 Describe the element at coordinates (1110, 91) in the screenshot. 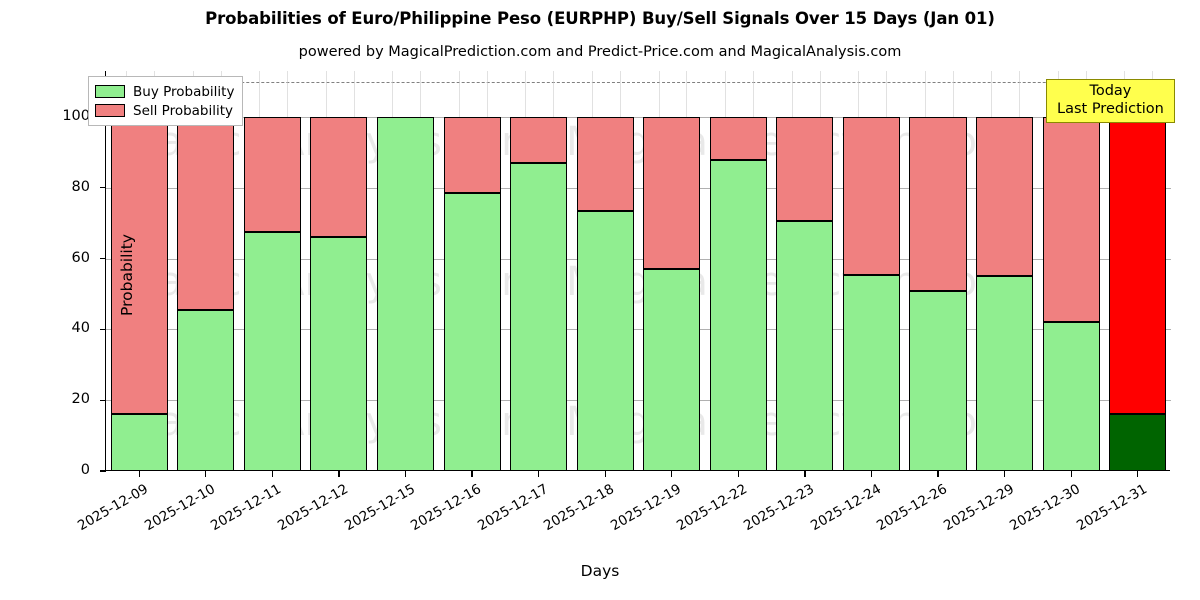

I see `today-annotation-line1: Today` at that location.